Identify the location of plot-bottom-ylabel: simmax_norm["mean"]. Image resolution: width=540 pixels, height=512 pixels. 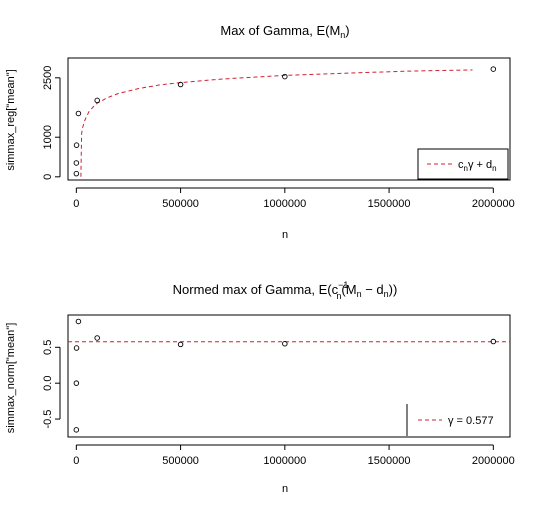
(11, 378).